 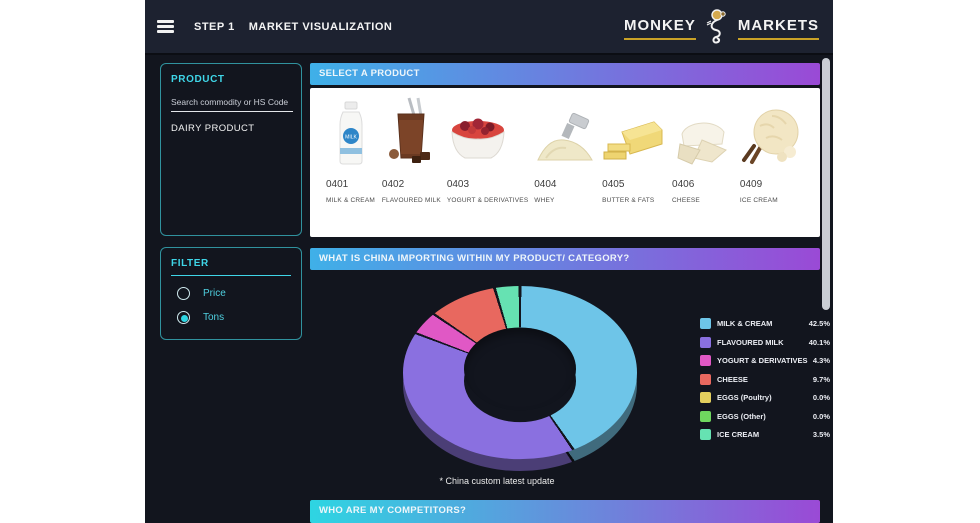 I want to click on donut-chart, so click(x=520, y=378).